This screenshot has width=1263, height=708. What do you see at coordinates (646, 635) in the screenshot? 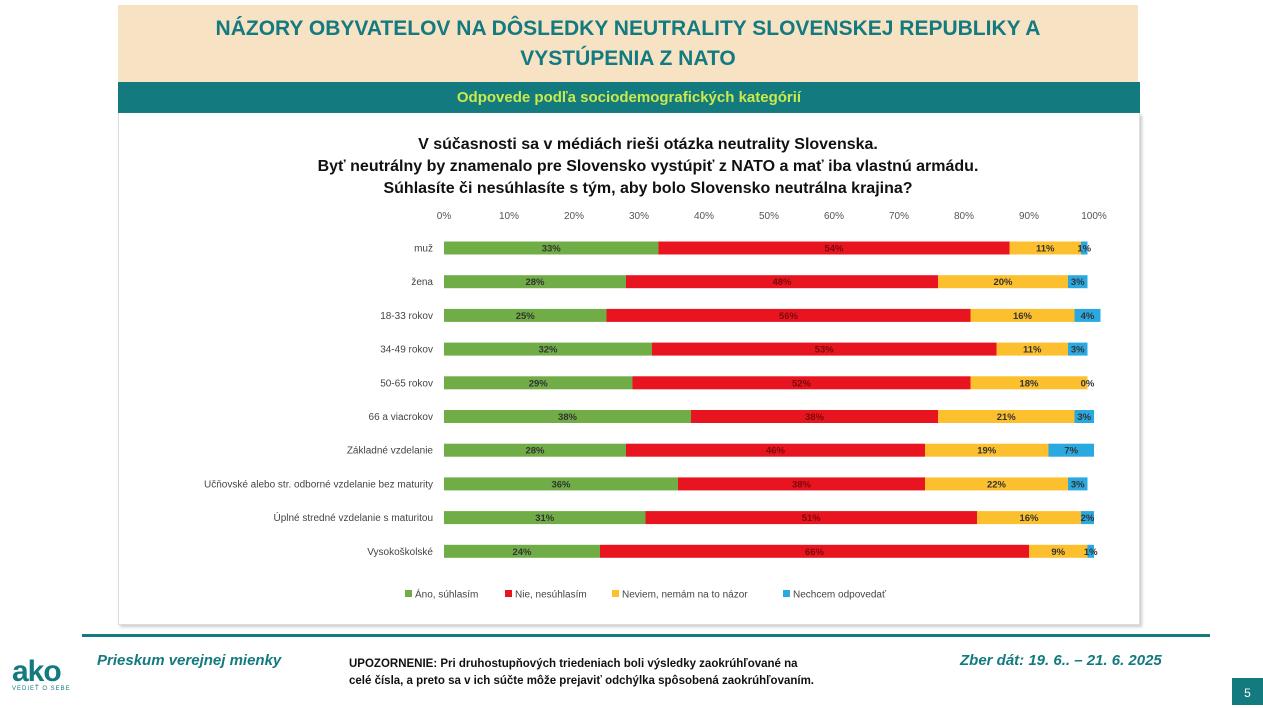
I see `footer-line` at bounding box center [646, 635].